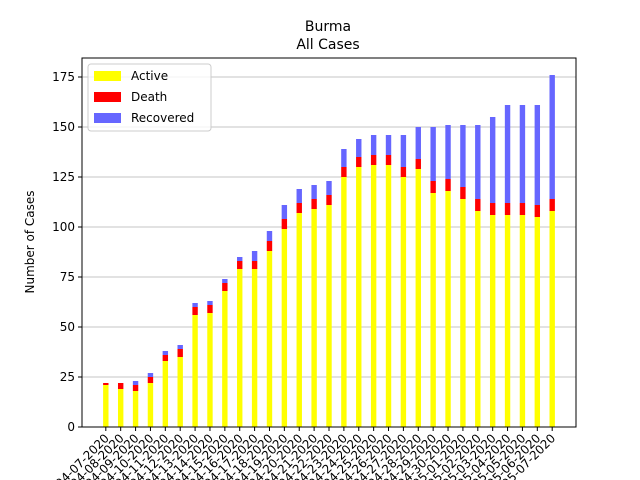 This screenshot has width=640, height=480. Describe the element at coordinates (149, 76) in the screenshot. I see `legend-label: Active` at that location.